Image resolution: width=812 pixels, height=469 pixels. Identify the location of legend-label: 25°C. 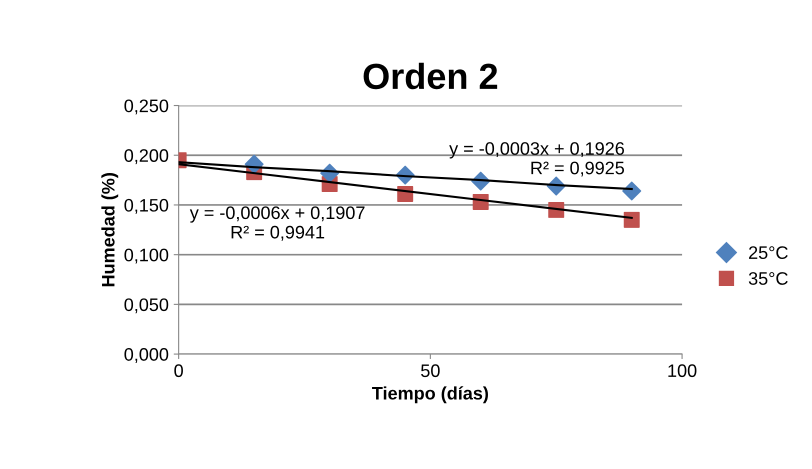
(768, 253).